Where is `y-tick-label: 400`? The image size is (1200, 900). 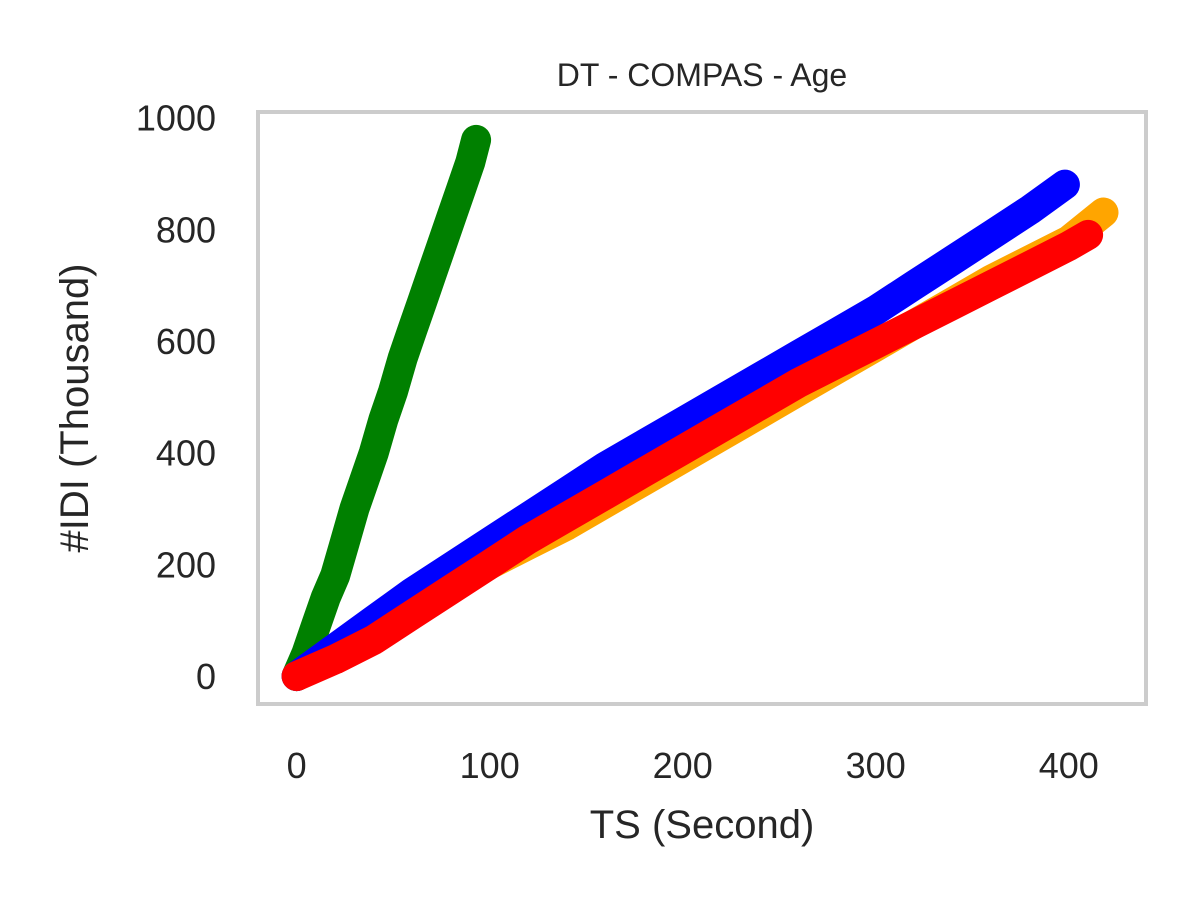 y-tick-label: 400 is located at coordinates (186, 453).